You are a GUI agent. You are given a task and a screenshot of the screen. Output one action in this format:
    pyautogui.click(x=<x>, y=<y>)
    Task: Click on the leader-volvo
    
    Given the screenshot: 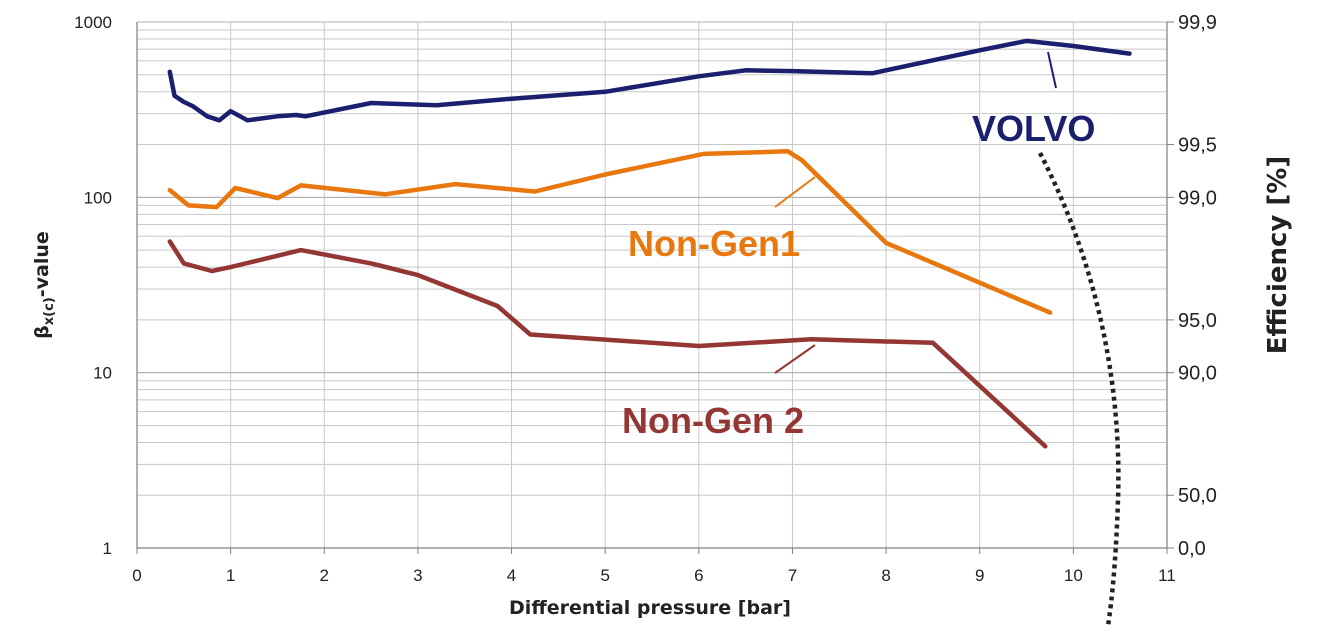 What is the action you would take?
    pyautogui.click(x=1052, y=70)
    